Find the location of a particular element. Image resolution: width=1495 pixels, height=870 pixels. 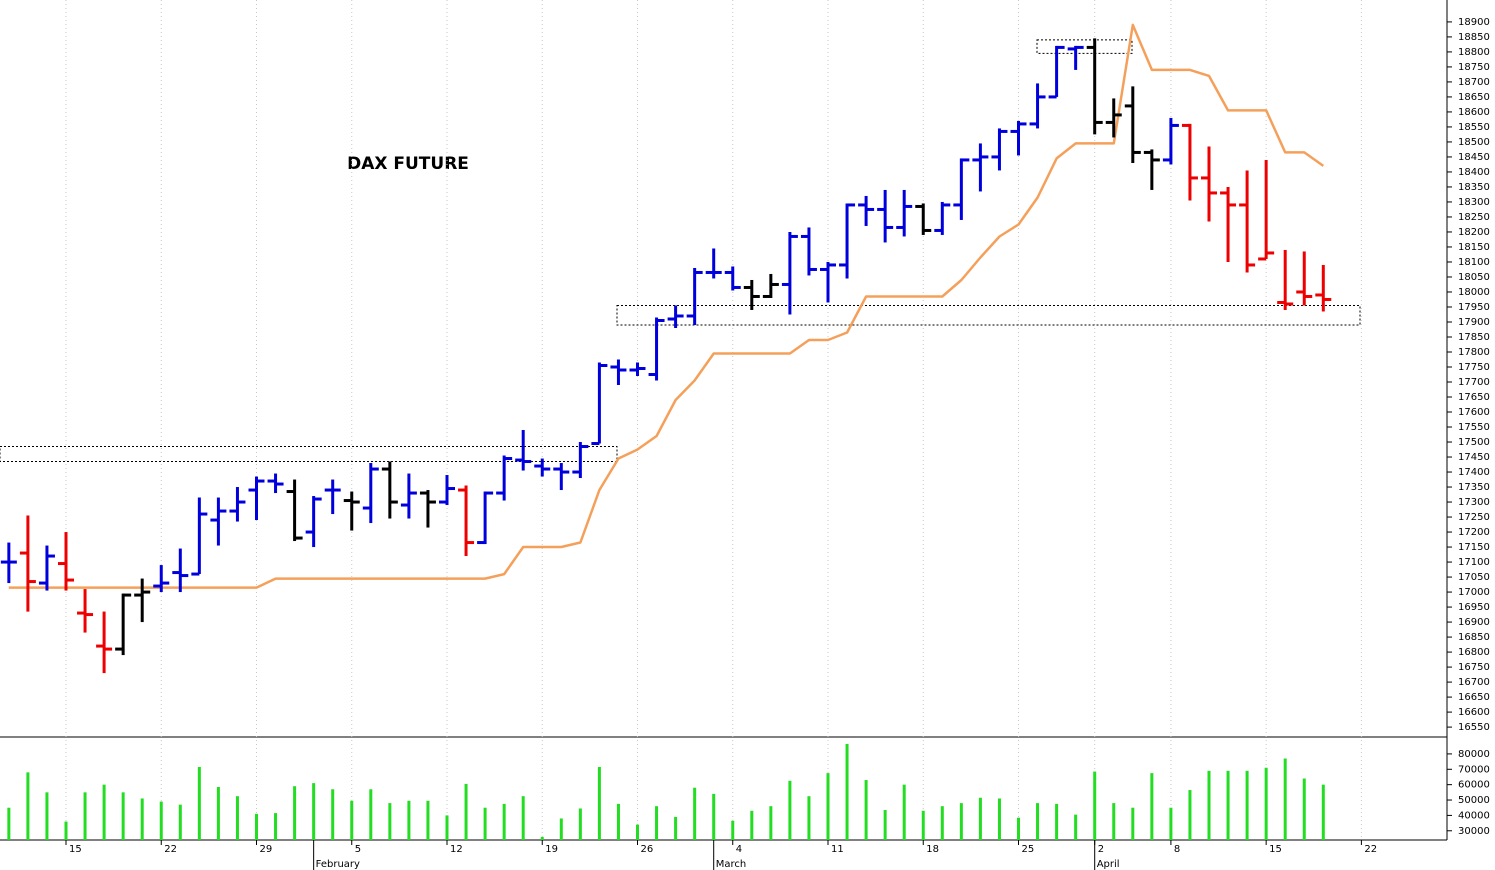

y-tick-label: 18750 is located at coordinates (1474, 67).